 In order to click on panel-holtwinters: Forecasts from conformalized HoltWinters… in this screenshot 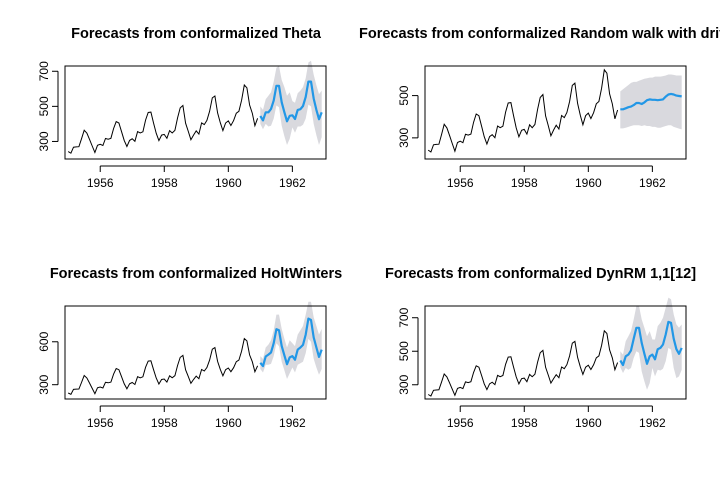, I will do `click(189, 348)`.